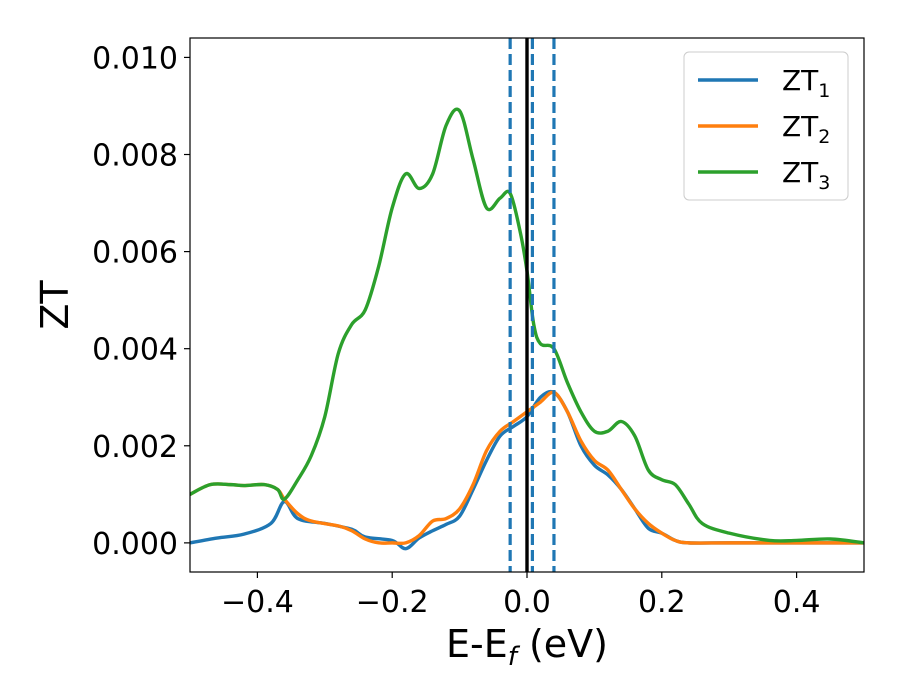 Image resolution: width=900 pixels, height=700 pixels. What do you see at coordinates (477, 644) in the screenshot?
I see `x-axis-label-main: E-E` at bounding box center [477, 644].